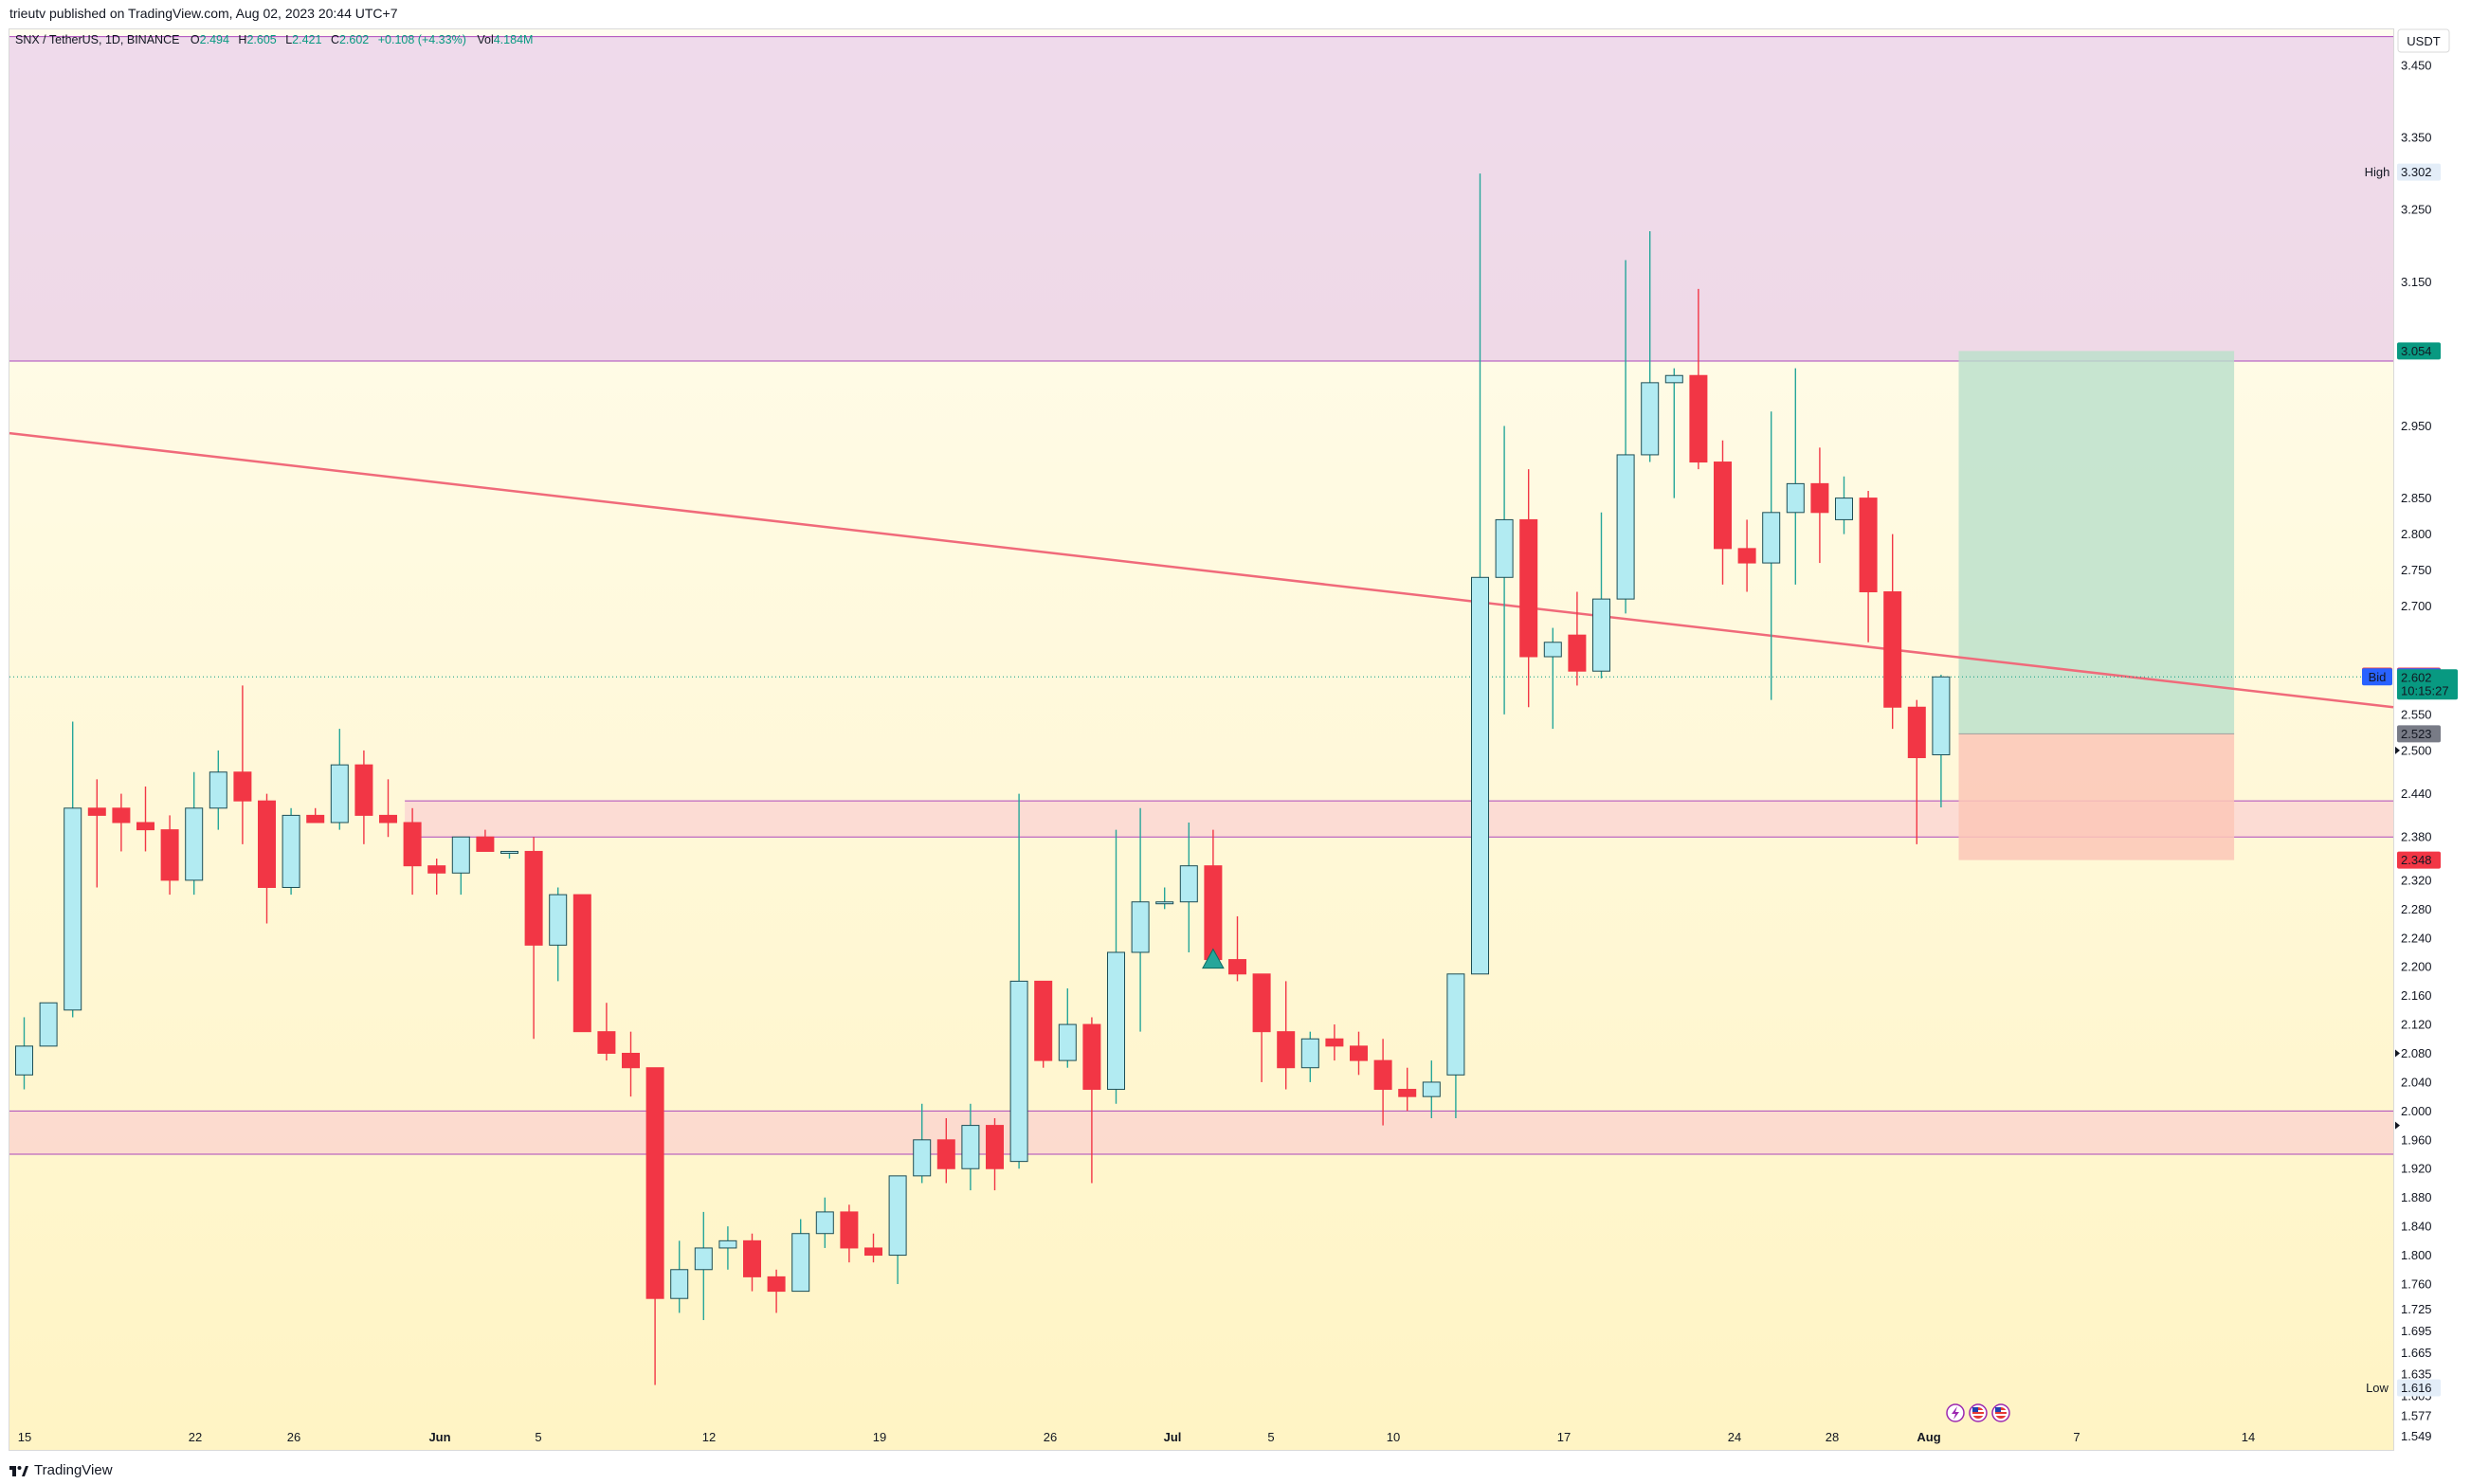 The image size is (2471, 1484). I want to click on time-tick: 14, so click(2248, 1437).